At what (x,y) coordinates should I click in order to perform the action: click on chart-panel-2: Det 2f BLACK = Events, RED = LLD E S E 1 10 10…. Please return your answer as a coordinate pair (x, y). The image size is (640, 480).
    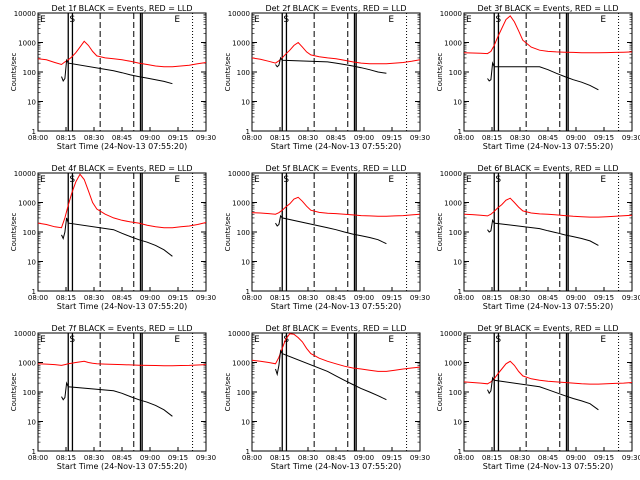
    Looking at the image, I should click on (327, 77).